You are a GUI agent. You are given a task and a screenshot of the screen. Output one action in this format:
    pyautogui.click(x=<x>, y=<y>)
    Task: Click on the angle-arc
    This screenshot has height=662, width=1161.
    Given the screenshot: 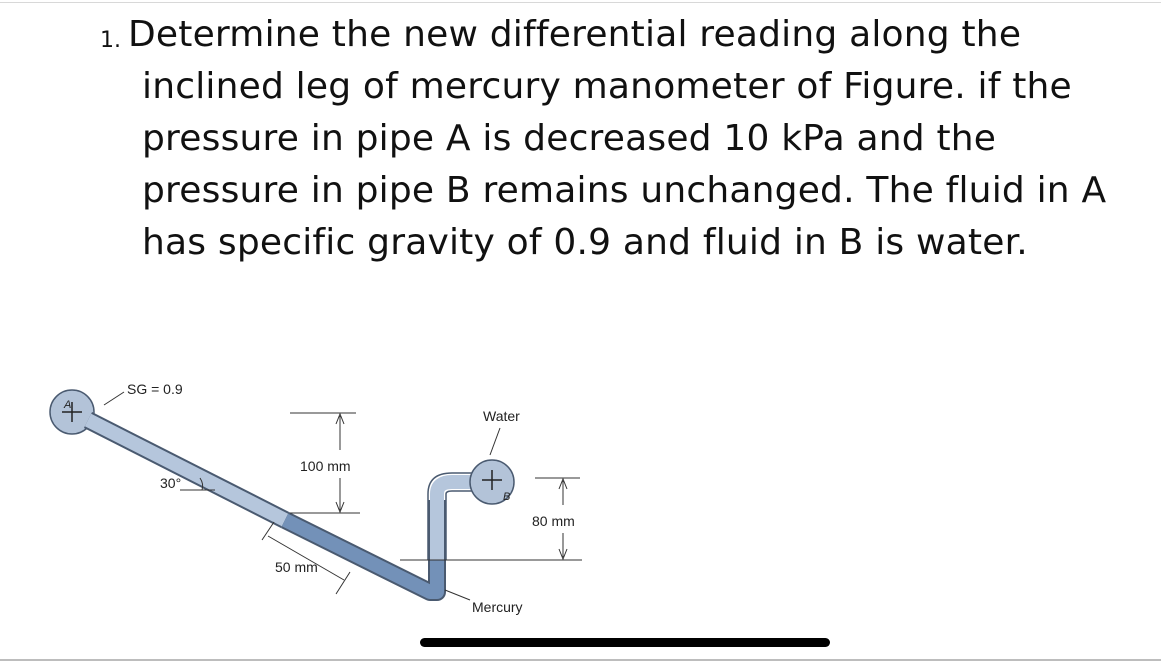 What is the action you would take?
    pyautogui.click(x=201, y=484)
    